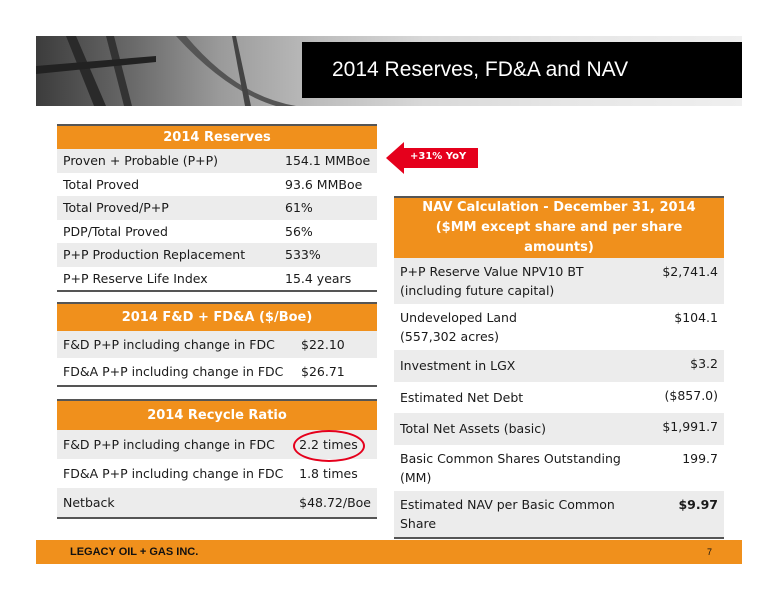 The width and height of the screenshot is (776, 600). I want to click on row-label: Netback, so click(175, 503).